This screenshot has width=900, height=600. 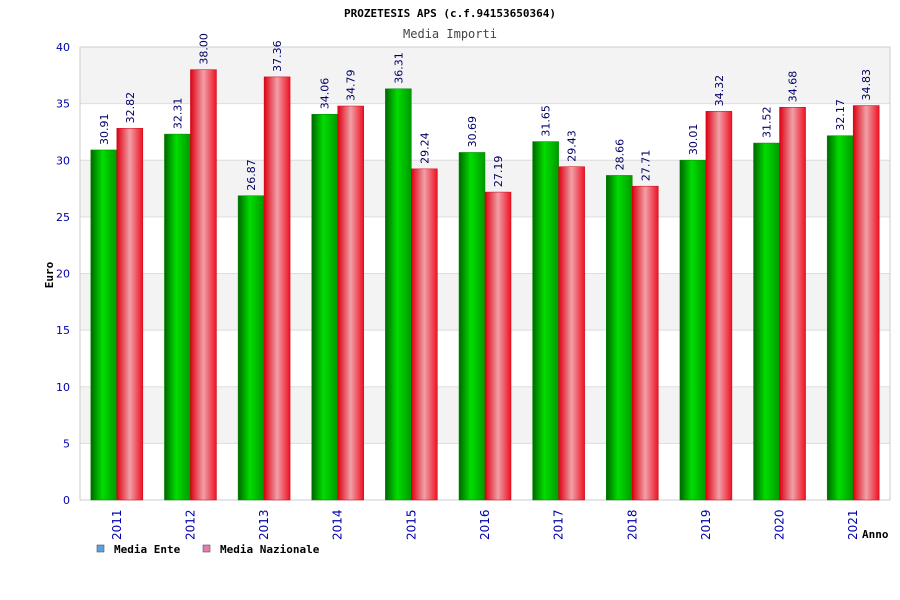 I want to click on bar-value-label: 34.06, so click(x=325, y=94).